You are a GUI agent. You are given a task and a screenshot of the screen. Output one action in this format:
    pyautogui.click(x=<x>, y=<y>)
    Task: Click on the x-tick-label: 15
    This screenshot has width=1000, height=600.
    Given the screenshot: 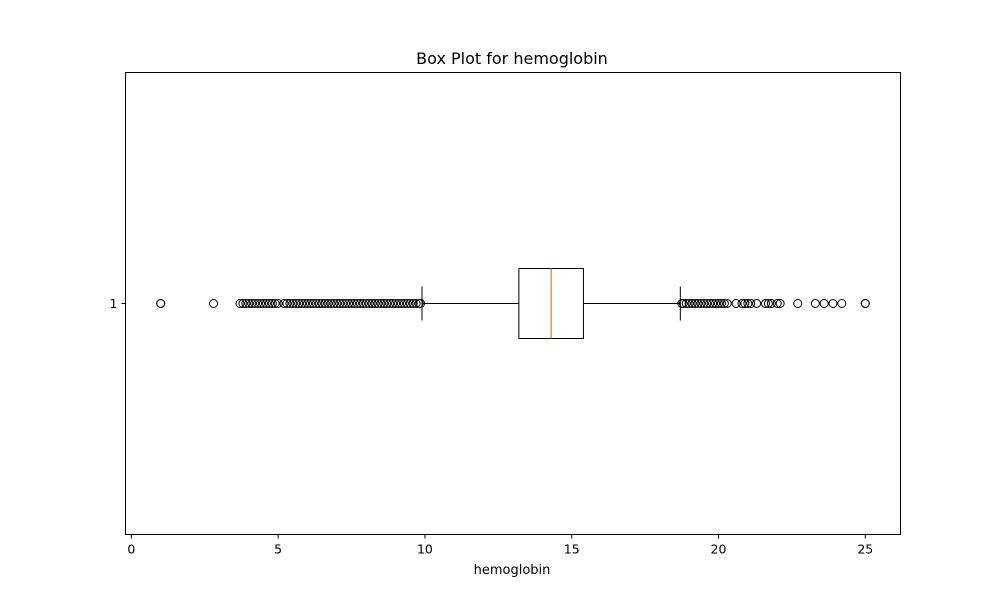 What is the action you would take?
    pyautogui.click(x=572, y=549)
    